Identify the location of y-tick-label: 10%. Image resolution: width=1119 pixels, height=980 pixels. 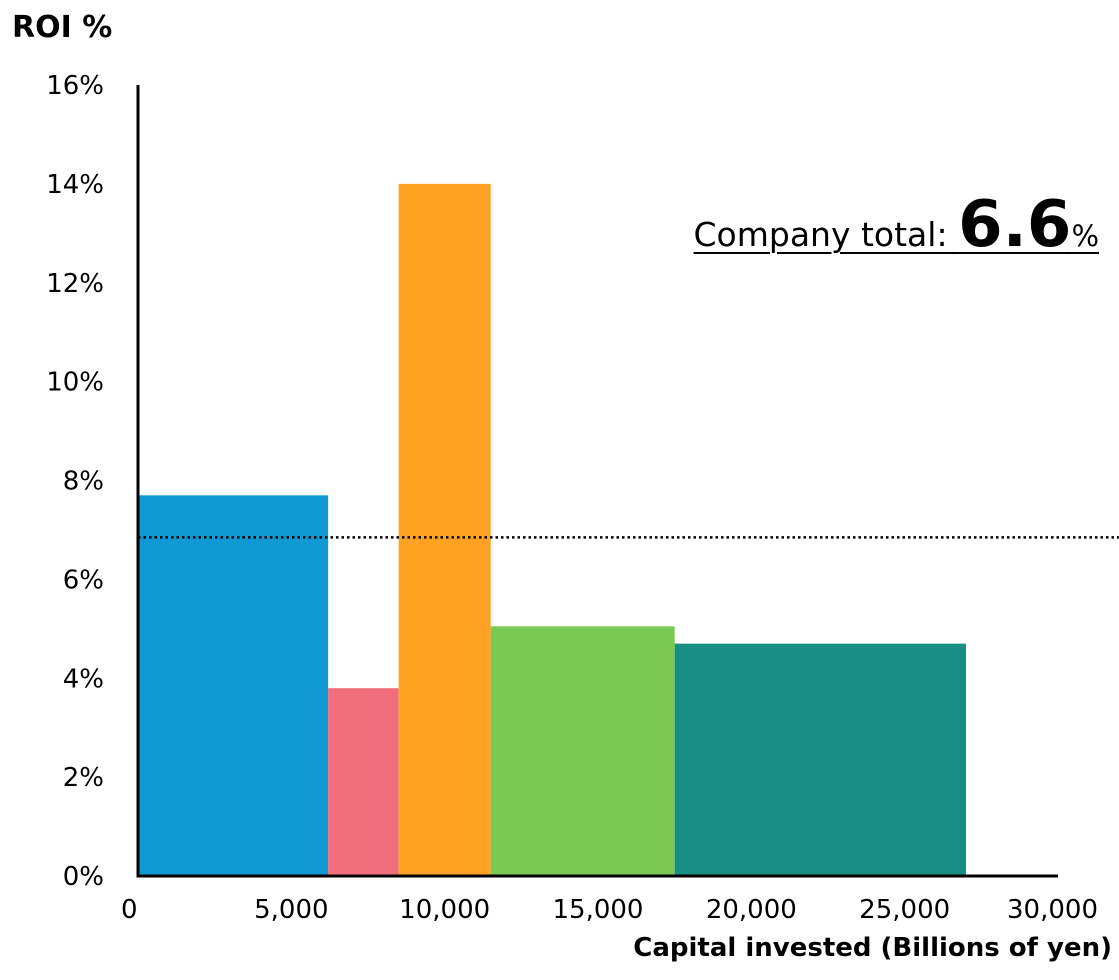
(75, 383).